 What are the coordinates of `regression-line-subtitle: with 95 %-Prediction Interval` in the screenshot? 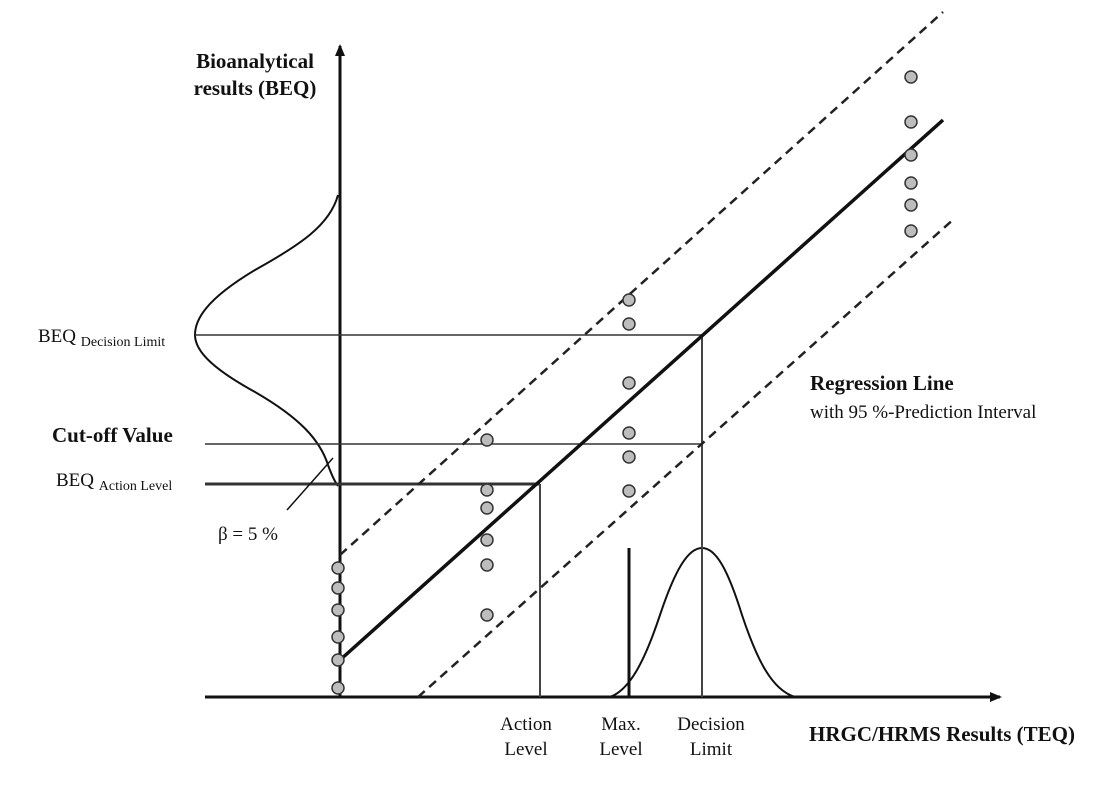 It's located at (923, 412).